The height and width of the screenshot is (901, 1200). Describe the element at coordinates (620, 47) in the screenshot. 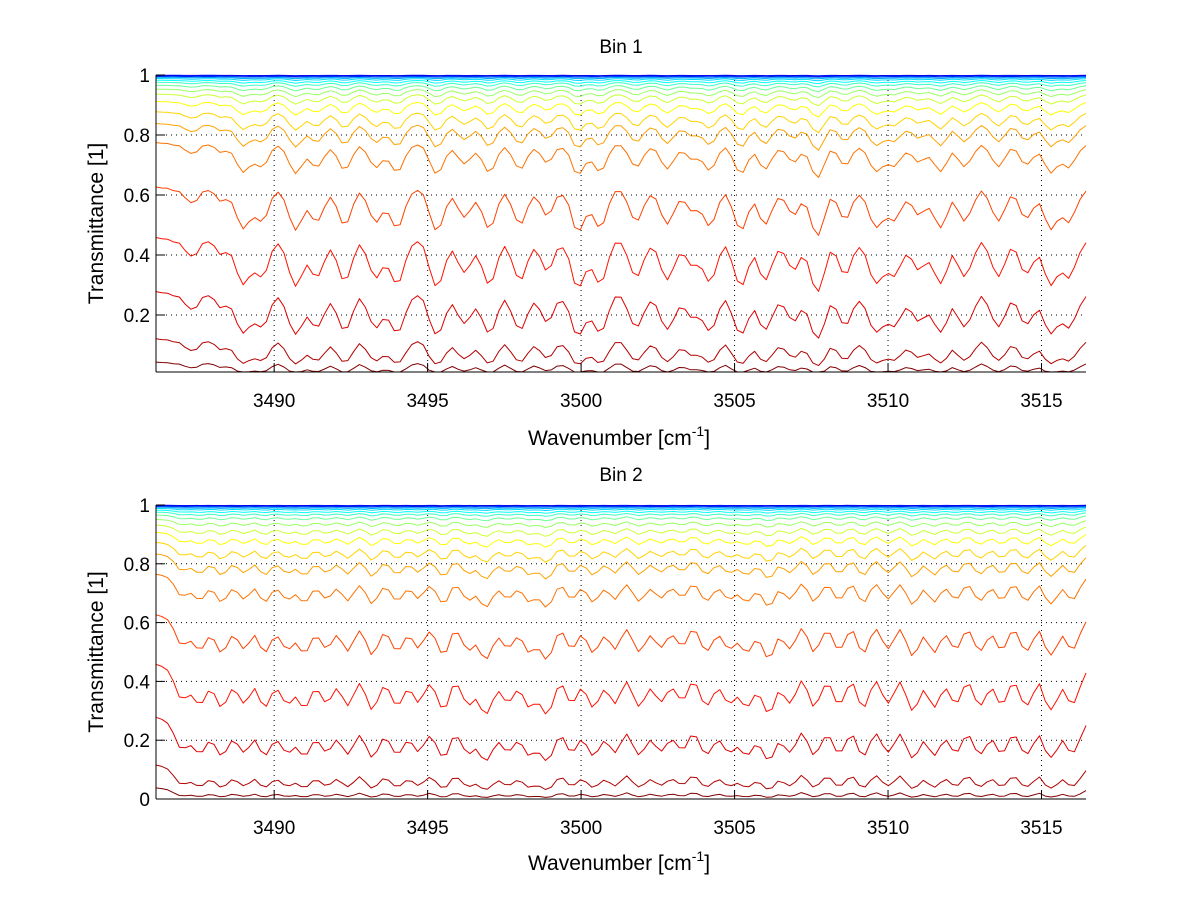

I see `plot-title: Bin 1` at that location.